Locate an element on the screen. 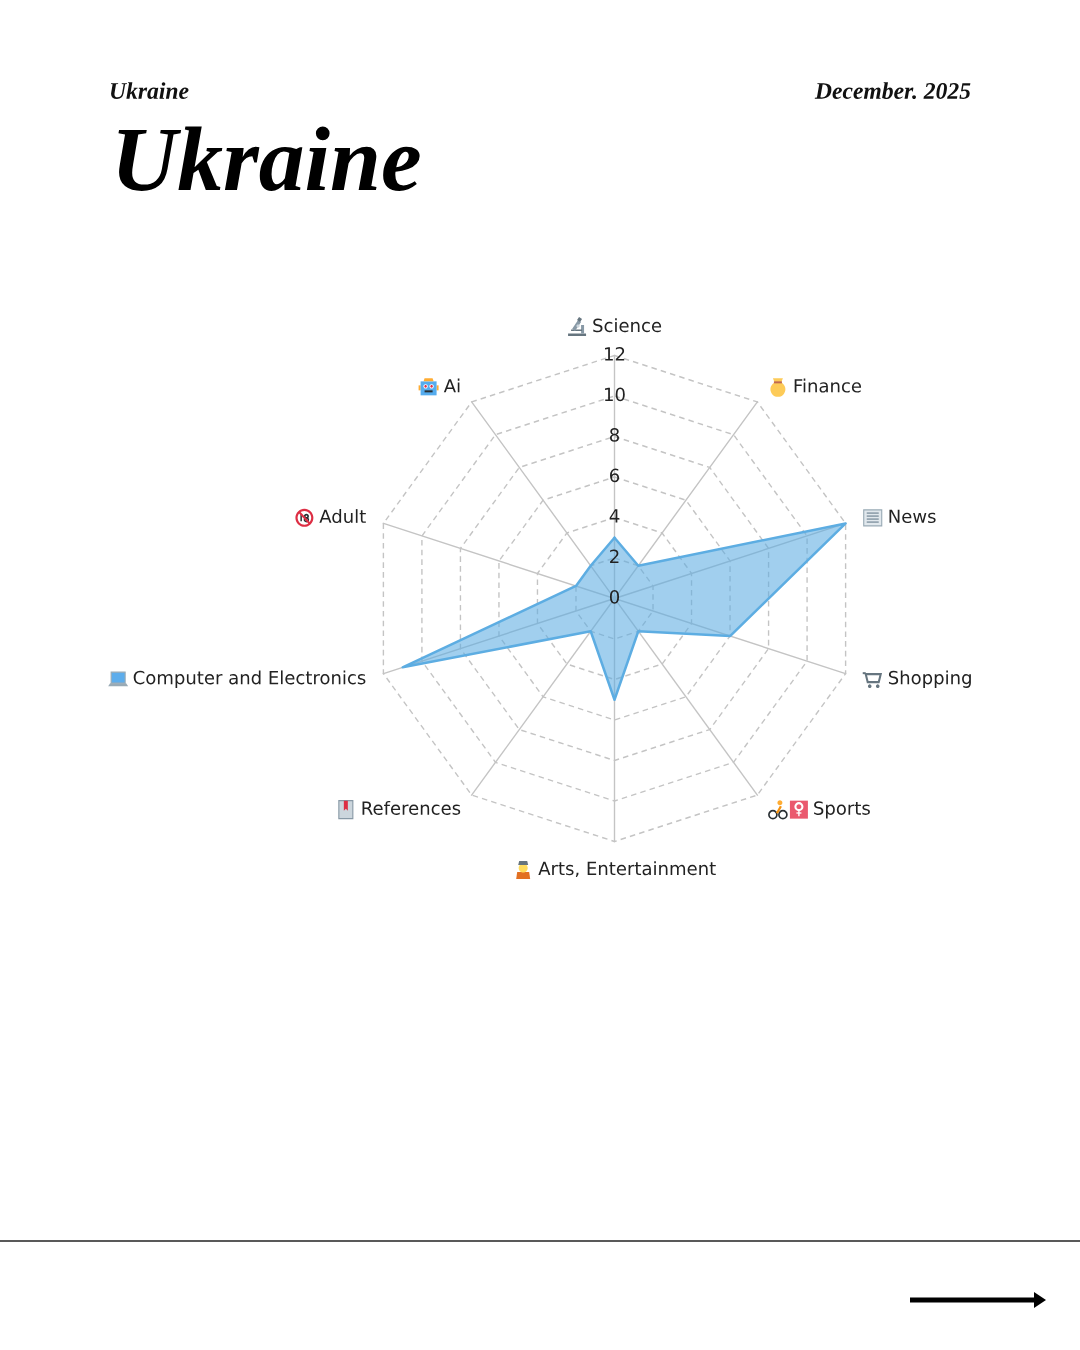 Image resolution: width=1080 pixels, height=1350 pixels. y-tick-label: 10 is located at coordinates (615, 394).